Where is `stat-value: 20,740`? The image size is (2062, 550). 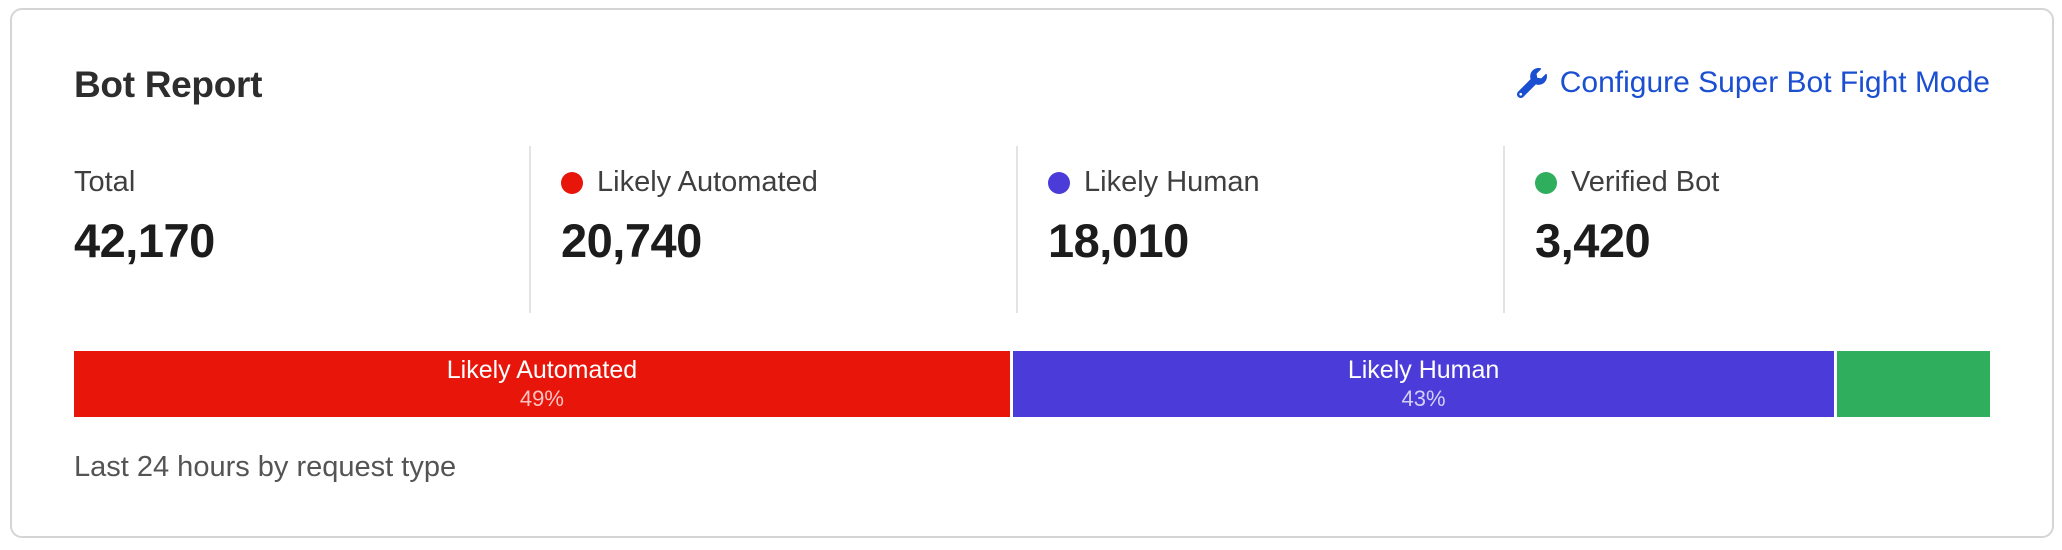
stat-value: 20,740 is located at coordinates (631, 240).